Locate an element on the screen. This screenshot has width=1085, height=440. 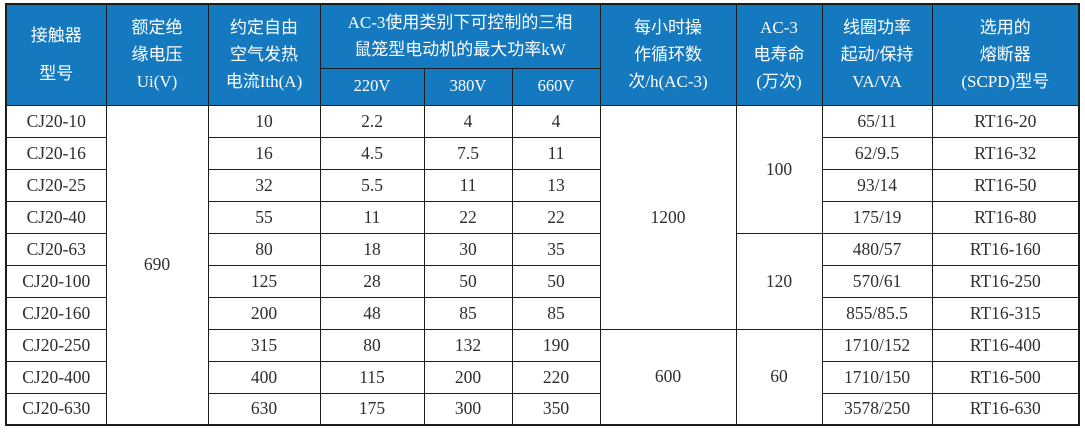
ith-cell: 16 is located at coordinates (264, 153).